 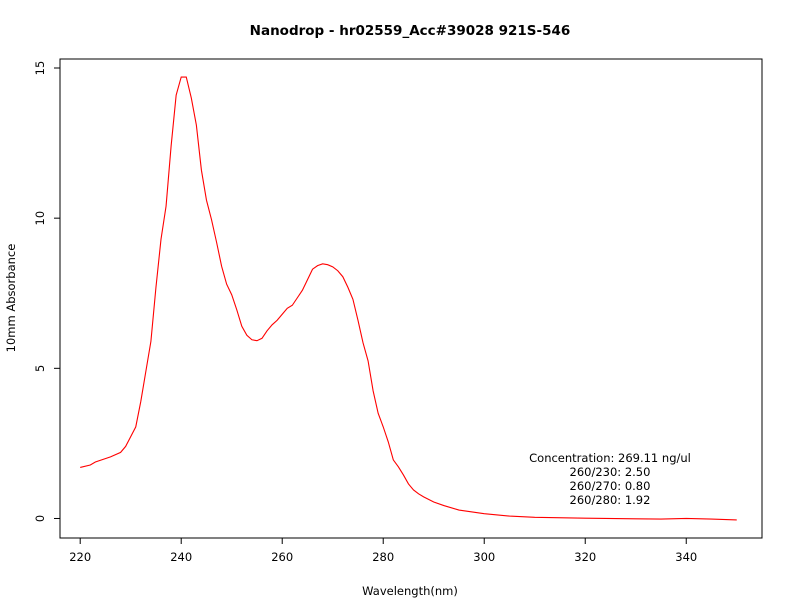 What do you see at coordinates (610, 458) in the screenshot?
I see `annotation-concentration: Concentration: 269.11 ng/ul` at bounding box center [610, 458].